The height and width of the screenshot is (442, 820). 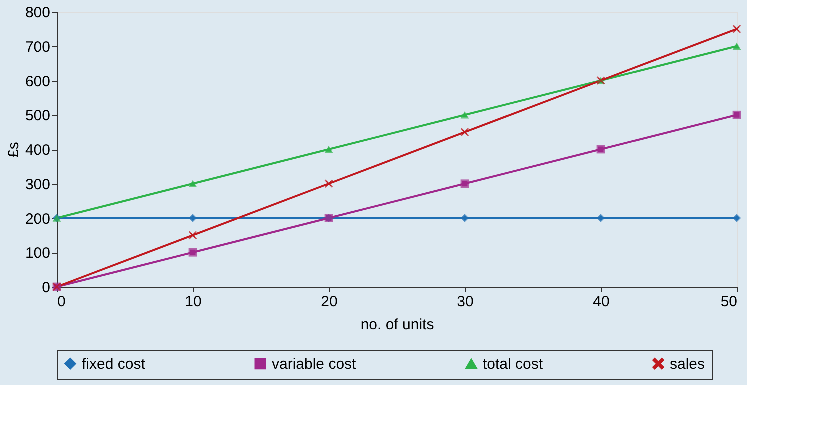 What do you see at coordinates (37, 13) in the screenshot?
I see `y-tick-label: 800` at bounding box center [37, 13].